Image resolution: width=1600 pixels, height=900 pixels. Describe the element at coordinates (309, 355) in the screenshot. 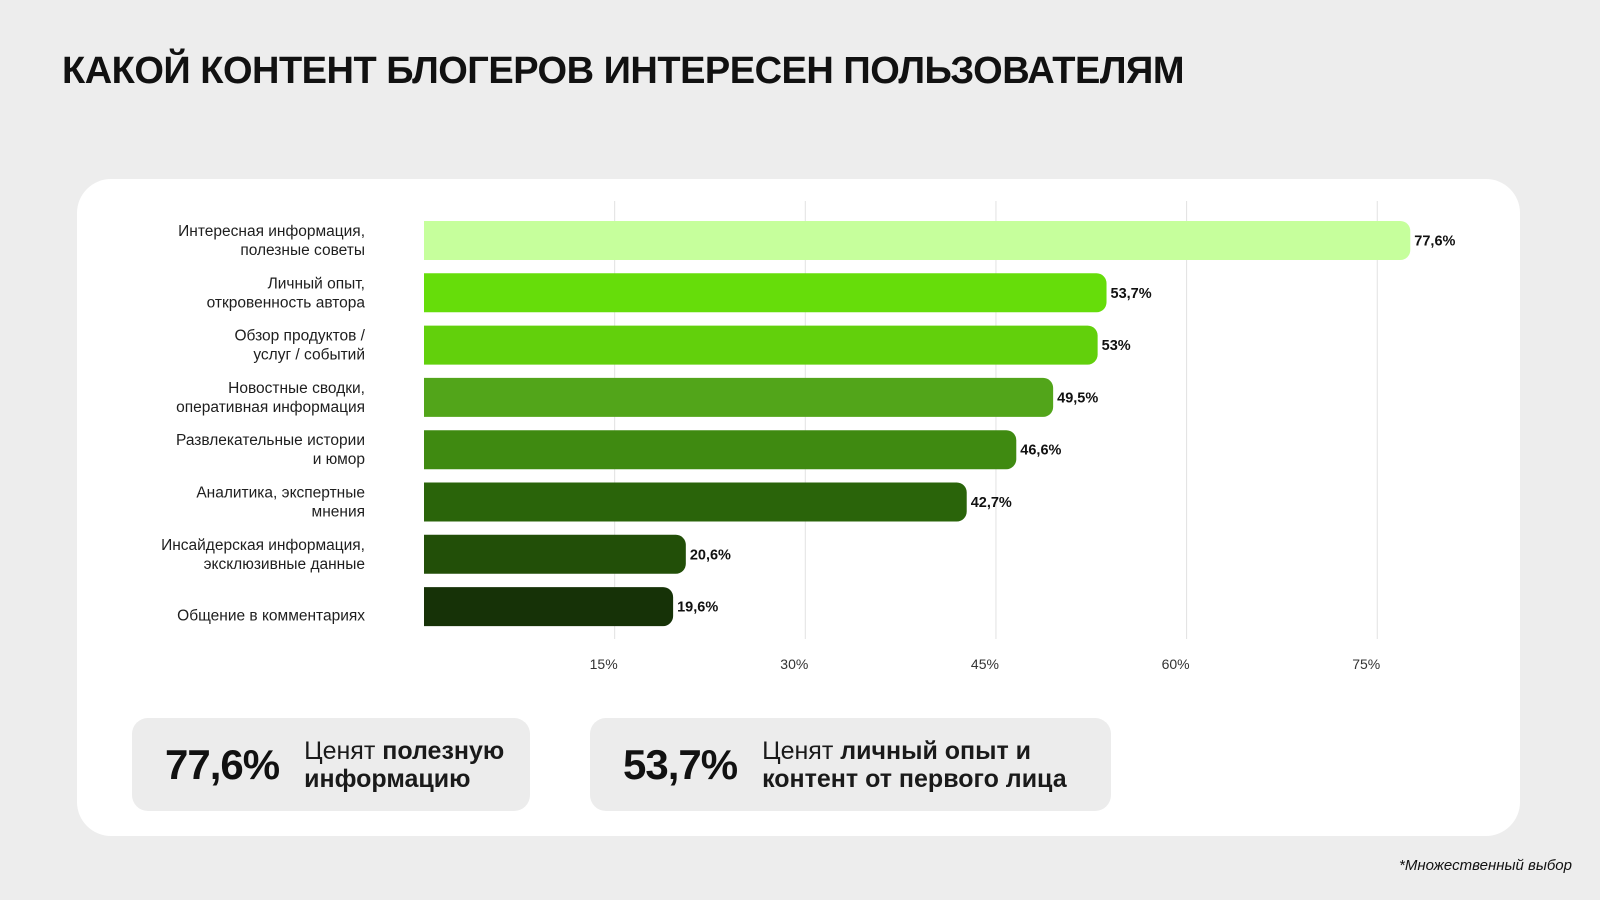

I see `category-label-line: услуг / событий` at that location.